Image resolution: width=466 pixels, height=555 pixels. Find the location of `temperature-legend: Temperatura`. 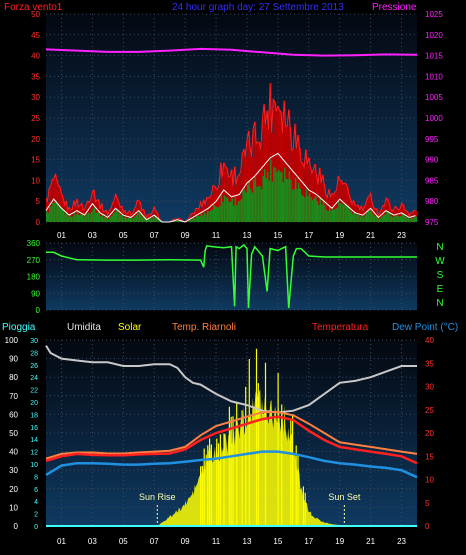

temperature-legend: Temperatura is located at coordinates (340, 327).